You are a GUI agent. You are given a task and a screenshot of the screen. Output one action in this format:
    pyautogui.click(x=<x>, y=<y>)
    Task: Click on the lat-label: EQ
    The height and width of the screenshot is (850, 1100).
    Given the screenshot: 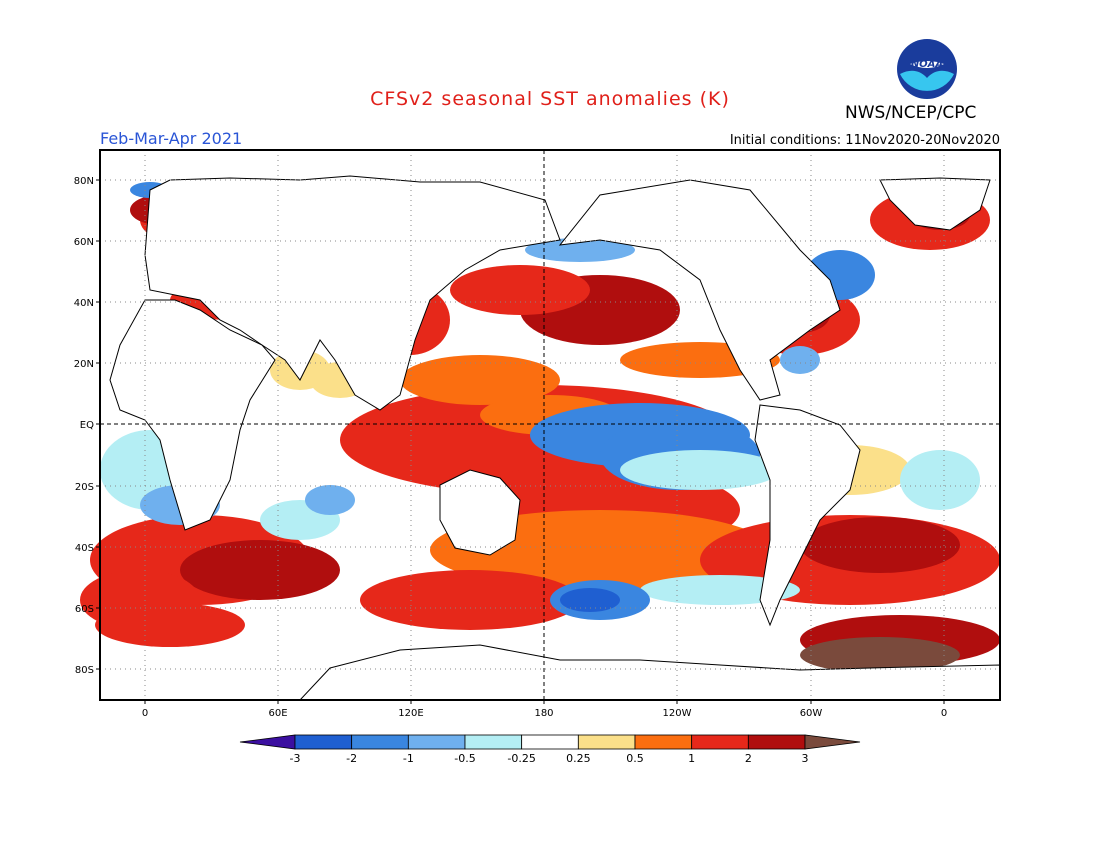 What is the action you would take?
    pyautogui.click(x=87, y=425)
    